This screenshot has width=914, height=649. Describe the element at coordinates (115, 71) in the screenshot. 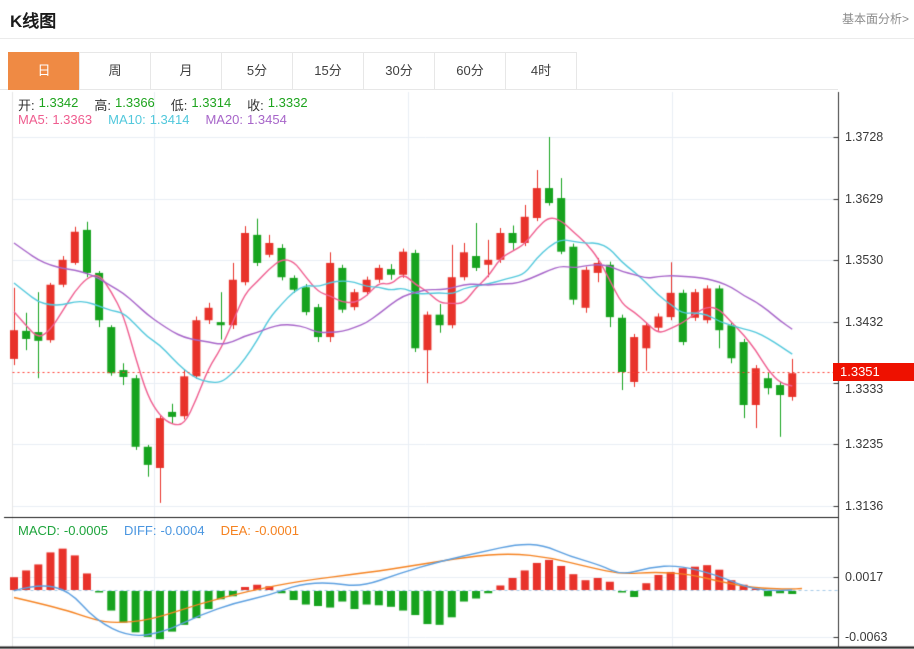

I see `tab-week: 周` at that location.